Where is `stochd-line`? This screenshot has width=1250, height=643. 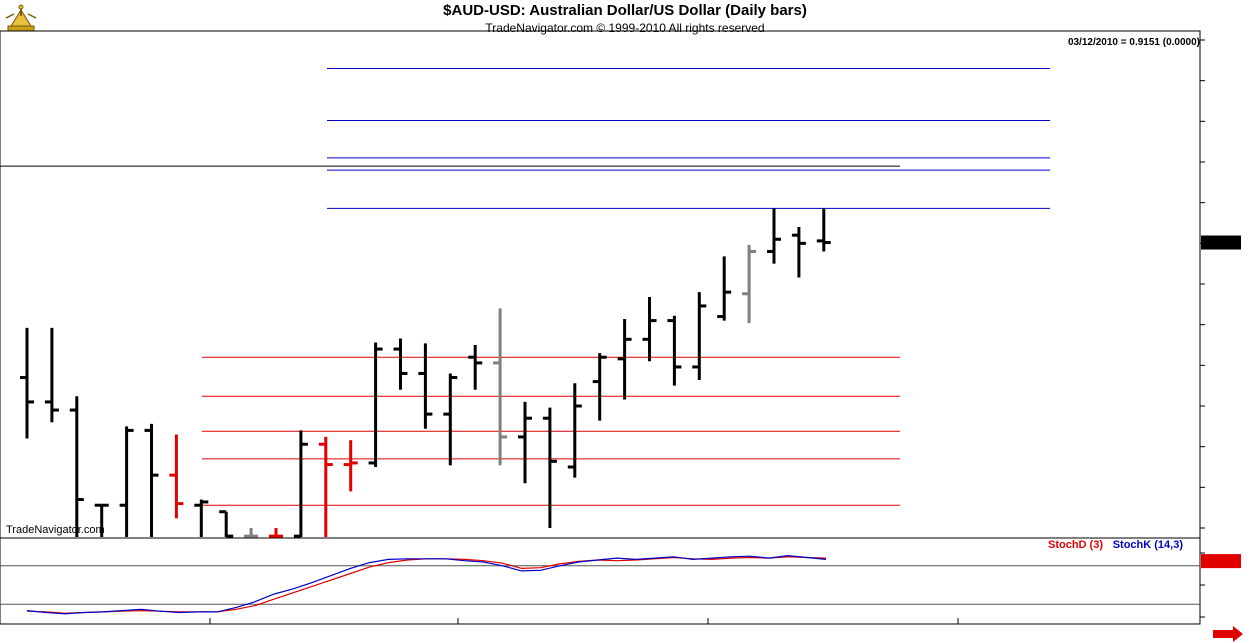
stochd-line is located at coordinates (426, 585).